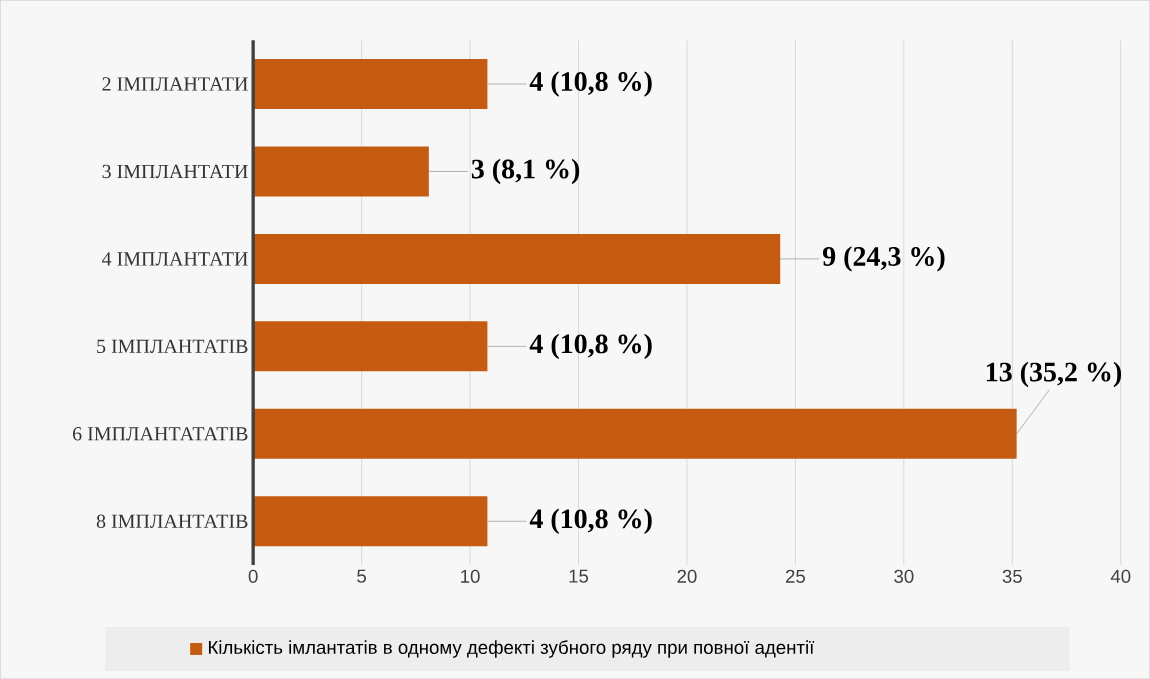 This screenshot has height=679, width=1150. What do you see at coordinates (687, 576) in the screenshot?
I see `x-tick-label: 20` at bounding box center [687, 576].